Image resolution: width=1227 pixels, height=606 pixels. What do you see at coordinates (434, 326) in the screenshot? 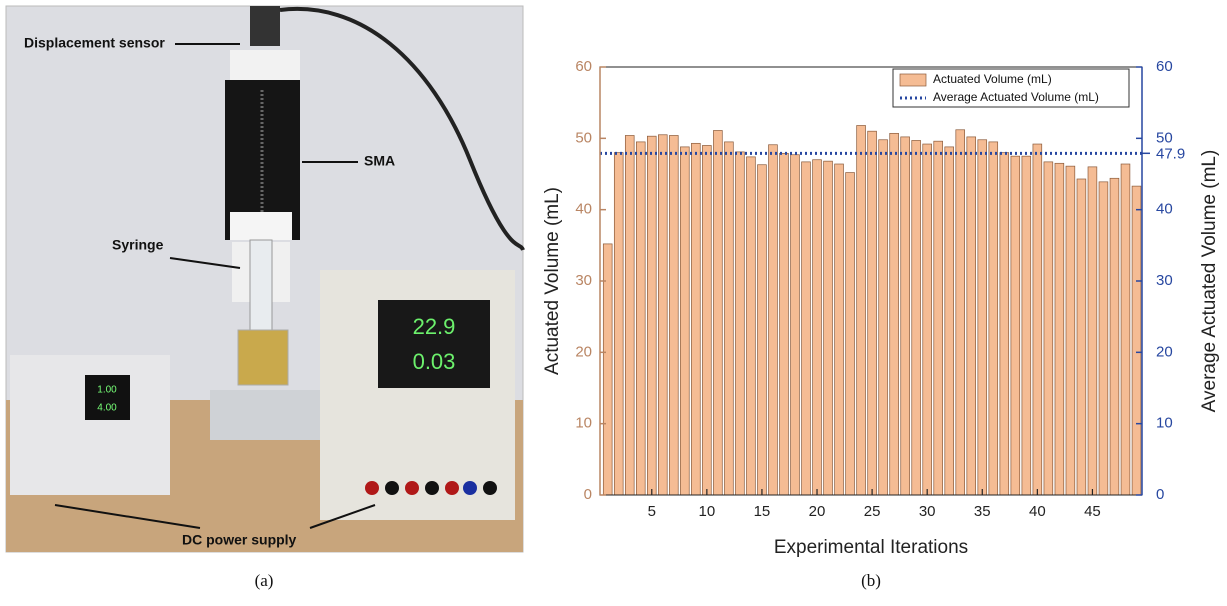
I see `display-text: 22.9` at bounding box center [434, 326].